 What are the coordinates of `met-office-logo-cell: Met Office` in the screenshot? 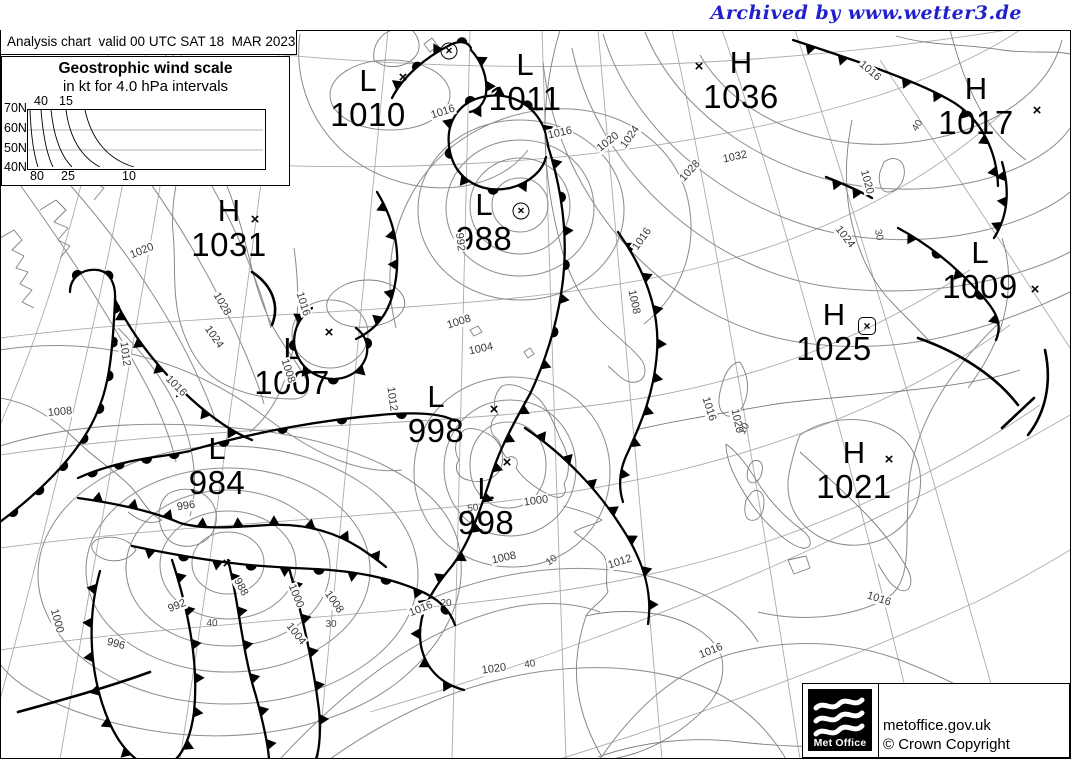 It's located at (841, 720).